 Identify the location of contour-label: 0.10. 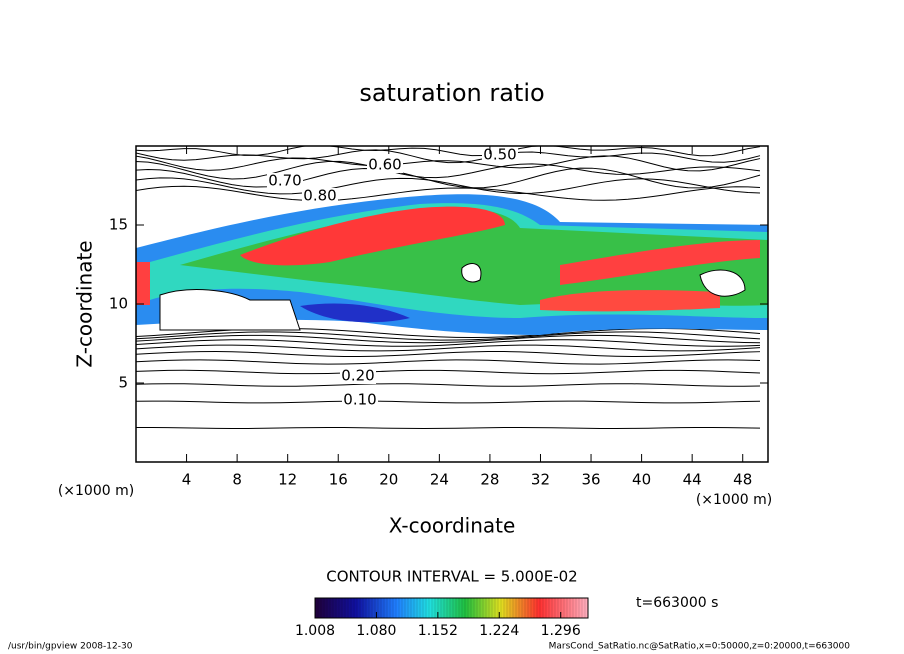
(359, 400).